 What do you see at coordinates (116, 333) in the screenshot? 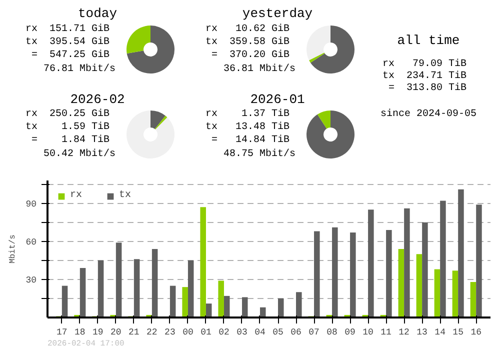
I see `x-tick-label: 20` at bounding box center [116, 333].